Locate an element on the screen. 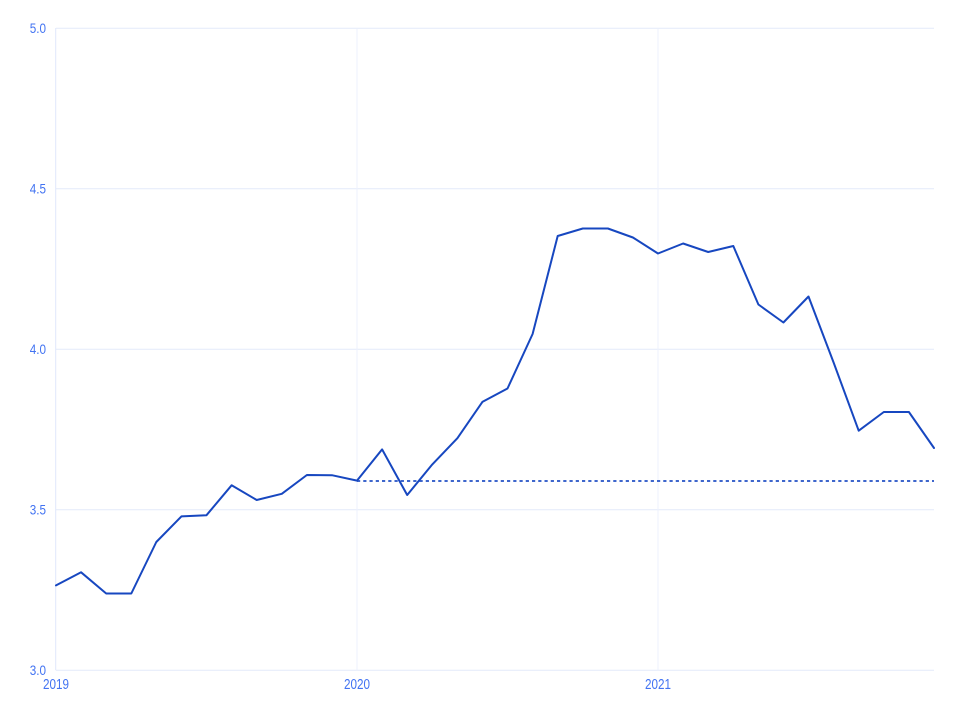 The width and height of the screenshot is (960, 703). svg-text: 4.0 is located at coordinates (38, 349).